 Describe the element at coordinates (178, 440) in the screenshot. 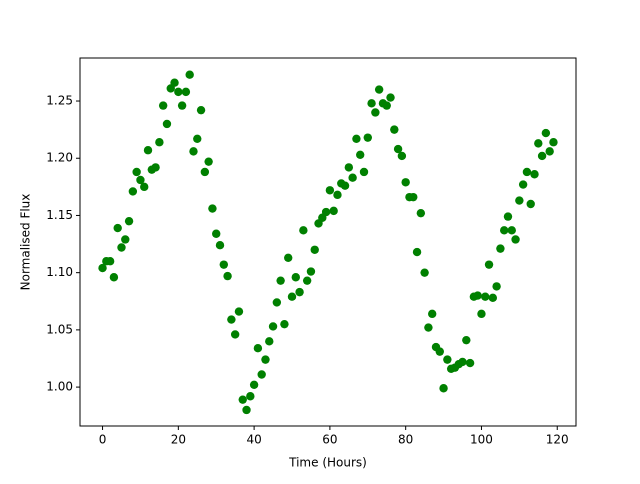

I see `x-tick-label: 20` at that location.